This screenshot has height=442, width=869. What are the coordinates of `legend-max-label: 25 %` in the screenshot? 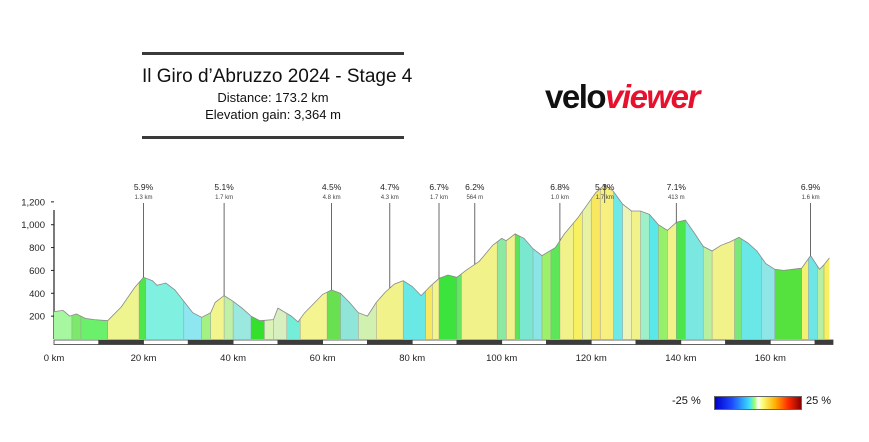 It's located at (819, 401).